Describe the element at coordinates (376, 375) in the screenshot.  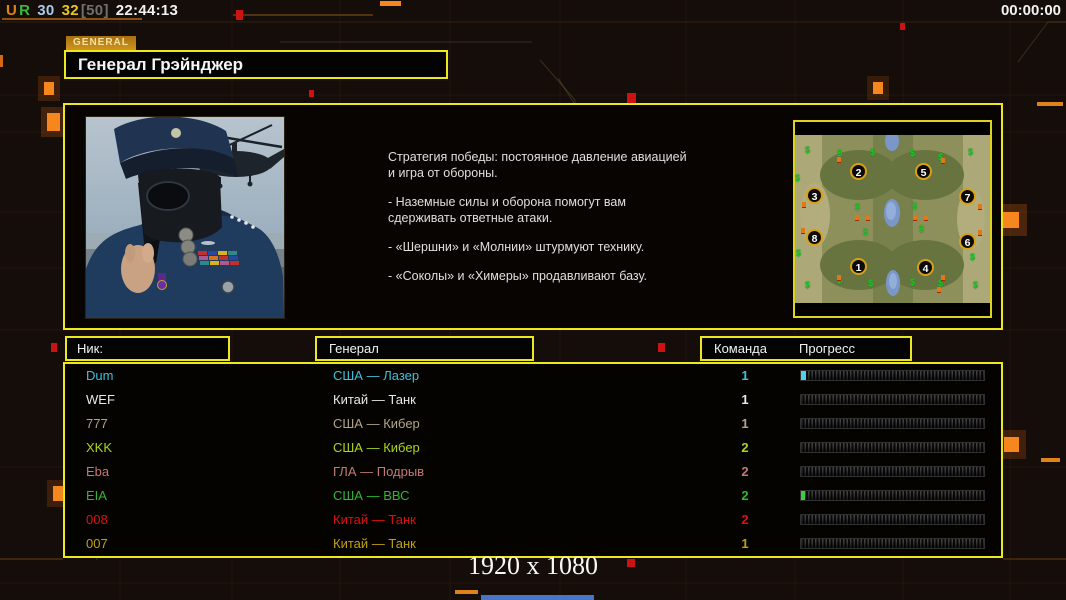
I see `player-general: США — Лазер` at that location.